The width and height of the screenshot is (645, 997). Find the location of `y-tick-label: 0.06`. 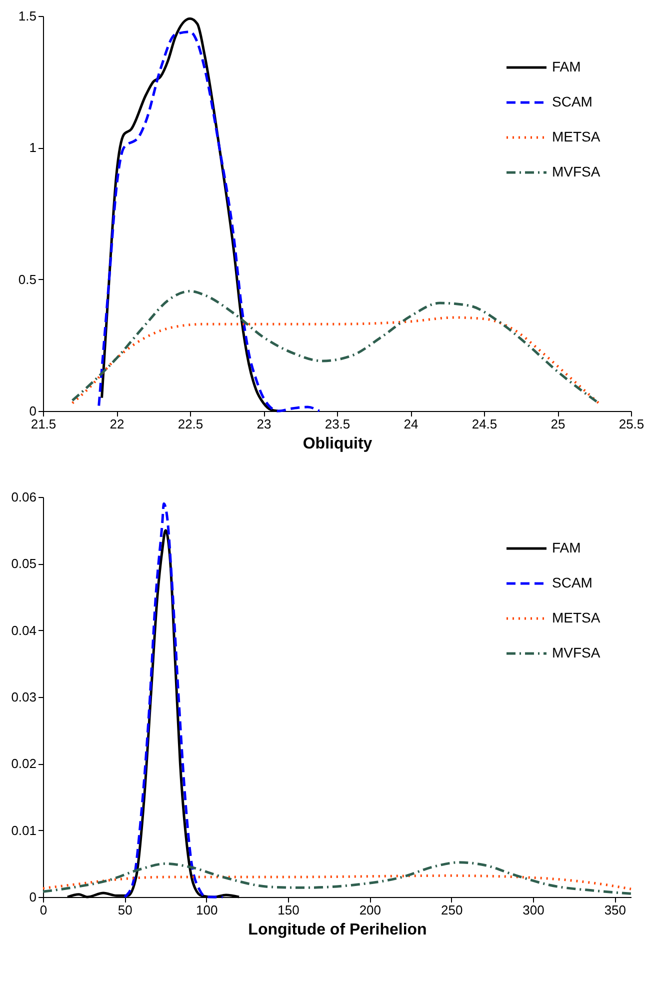

y-tick-label: 0.06 is located at coordinates (23, 497).